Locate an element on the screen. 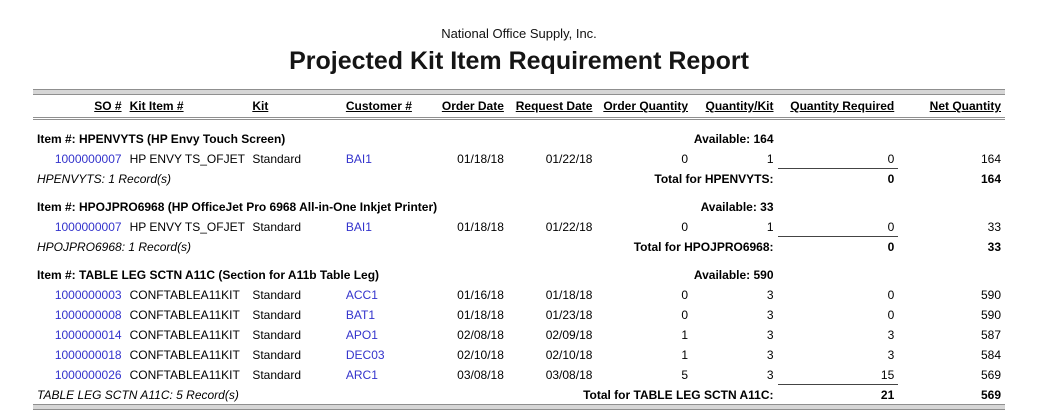  so-cell: 1000000014 is located at coordinates (79, 334).